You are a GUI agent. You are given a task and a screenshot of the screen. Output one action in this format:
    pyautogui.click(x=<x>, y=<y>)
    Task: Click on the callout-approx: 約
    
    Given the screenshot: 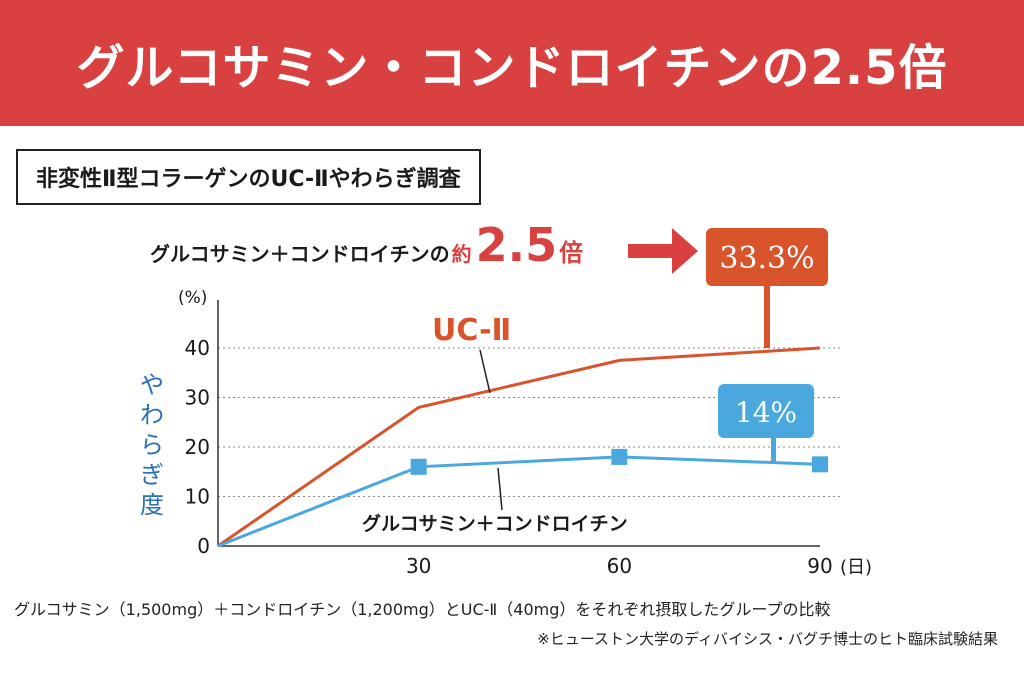 What is the action you would take?
    pyautogui.click(x=461, y=254)
    